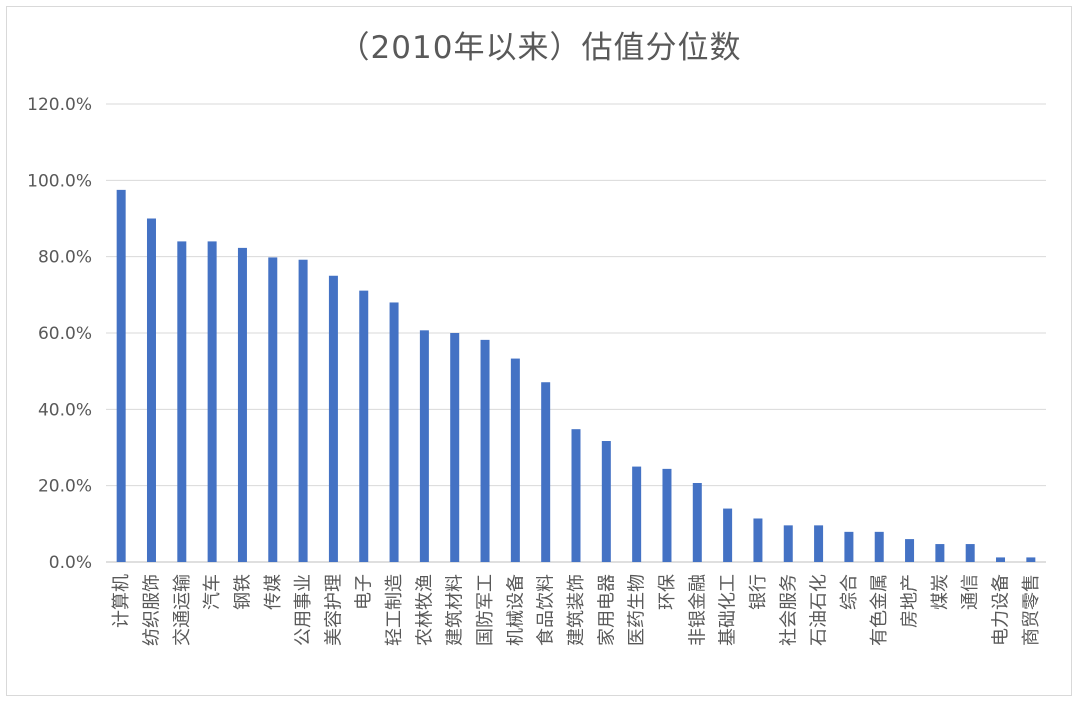 The width and height of the screenshot is (1080, 704). Describe the element at coordinates (273, 592) in the screenshot. I see `x-tick-label: 传媒` at that location.